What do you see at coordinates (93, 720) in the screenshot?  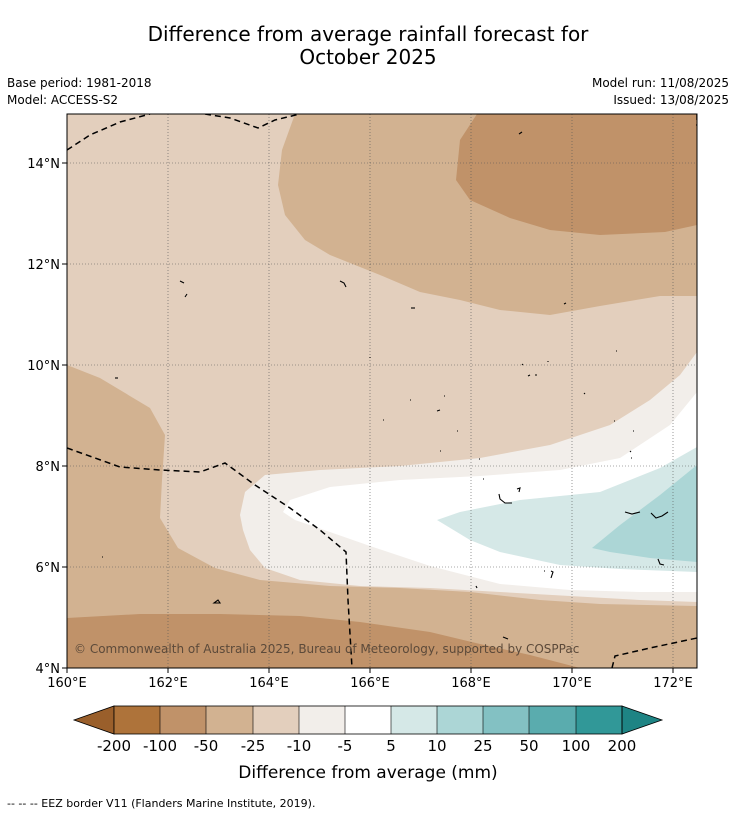 I see `colorbar-under-arrow` at bounding box center [93, 720].